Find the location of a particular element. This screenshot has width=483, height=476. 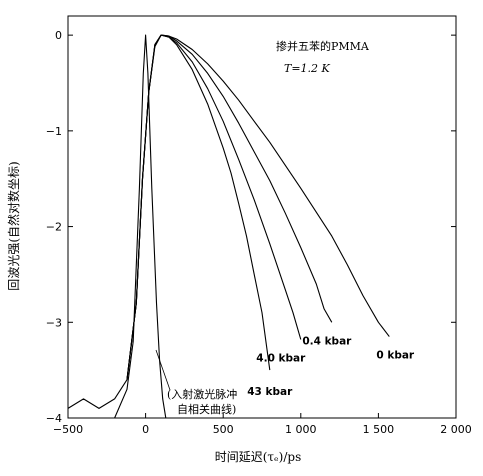

y-tick-label: −2 is located at coordinates (54, 227).